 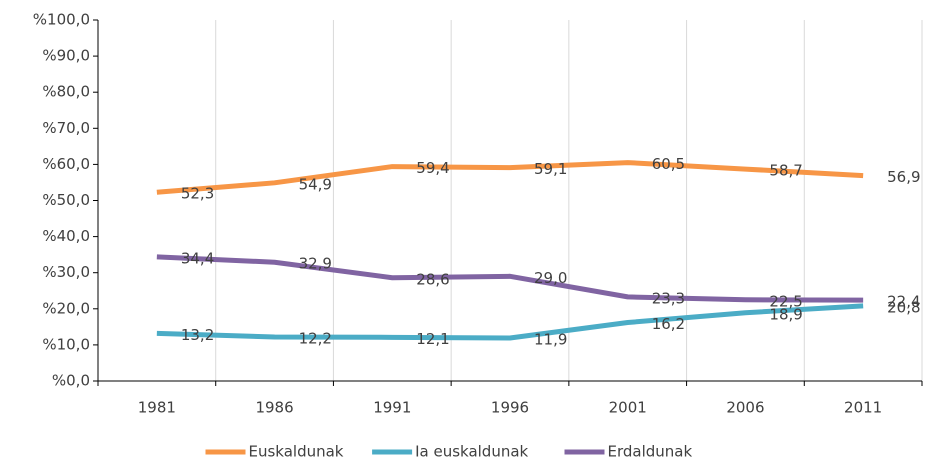 What do you see at coordinates (550, 278) in the screenshot?
I see `data-label: 29,0` at bounding box center [550, 278].